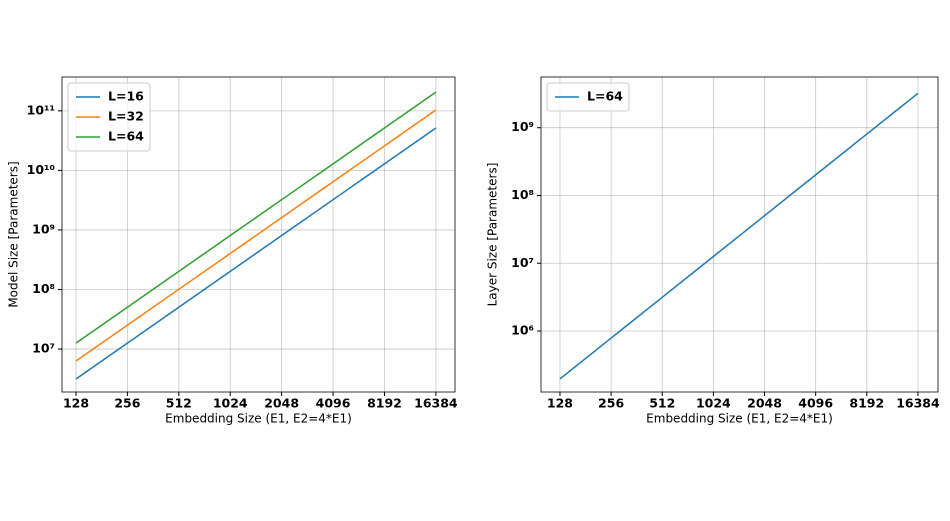  I want to click on y-tick-label: 10¹⁰, so click(41, 169).